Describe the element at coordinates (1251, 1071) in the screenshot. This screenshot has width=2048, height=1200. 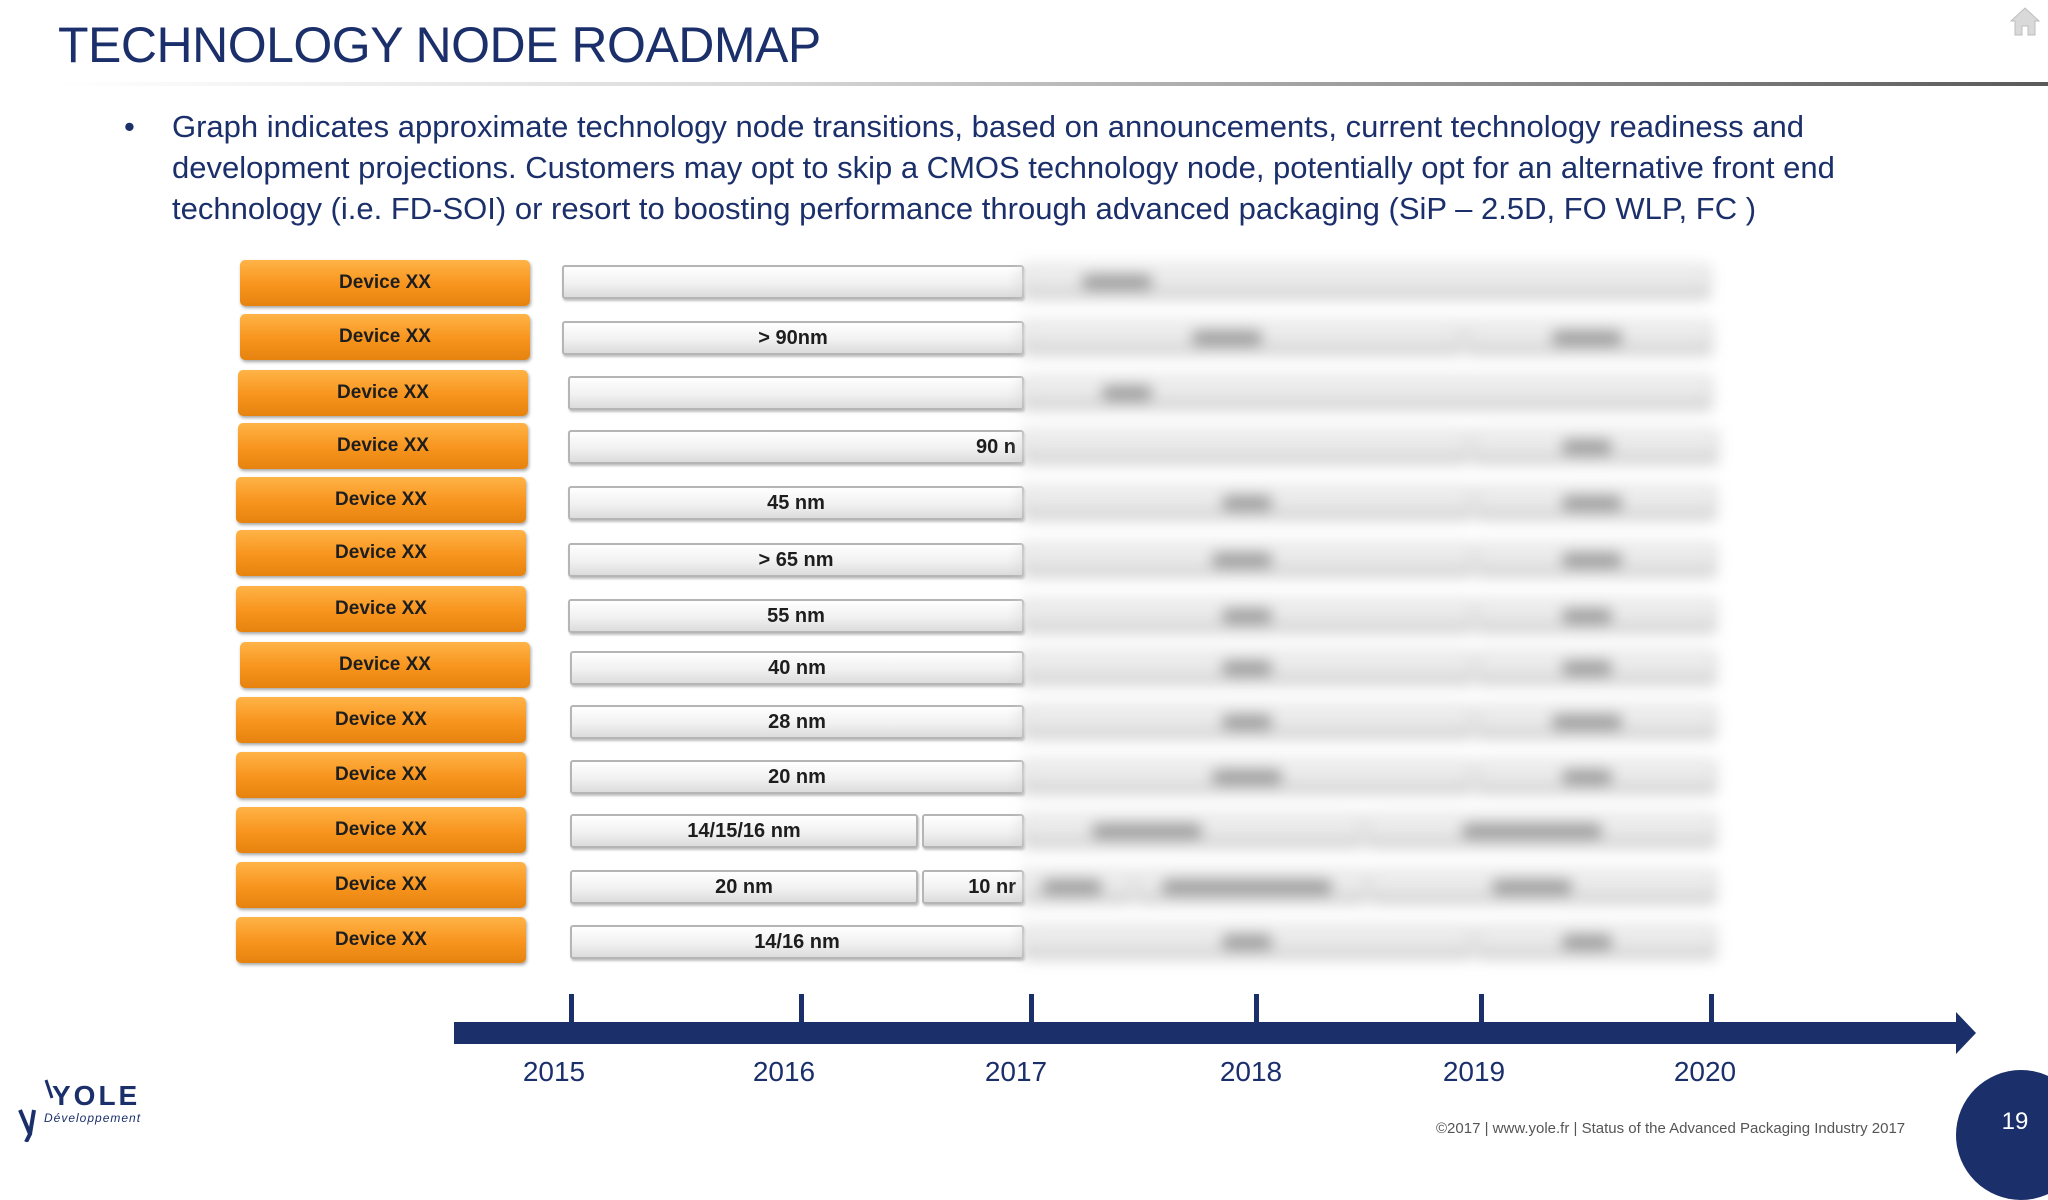
I see `year-label-2018: 2018` at that location.